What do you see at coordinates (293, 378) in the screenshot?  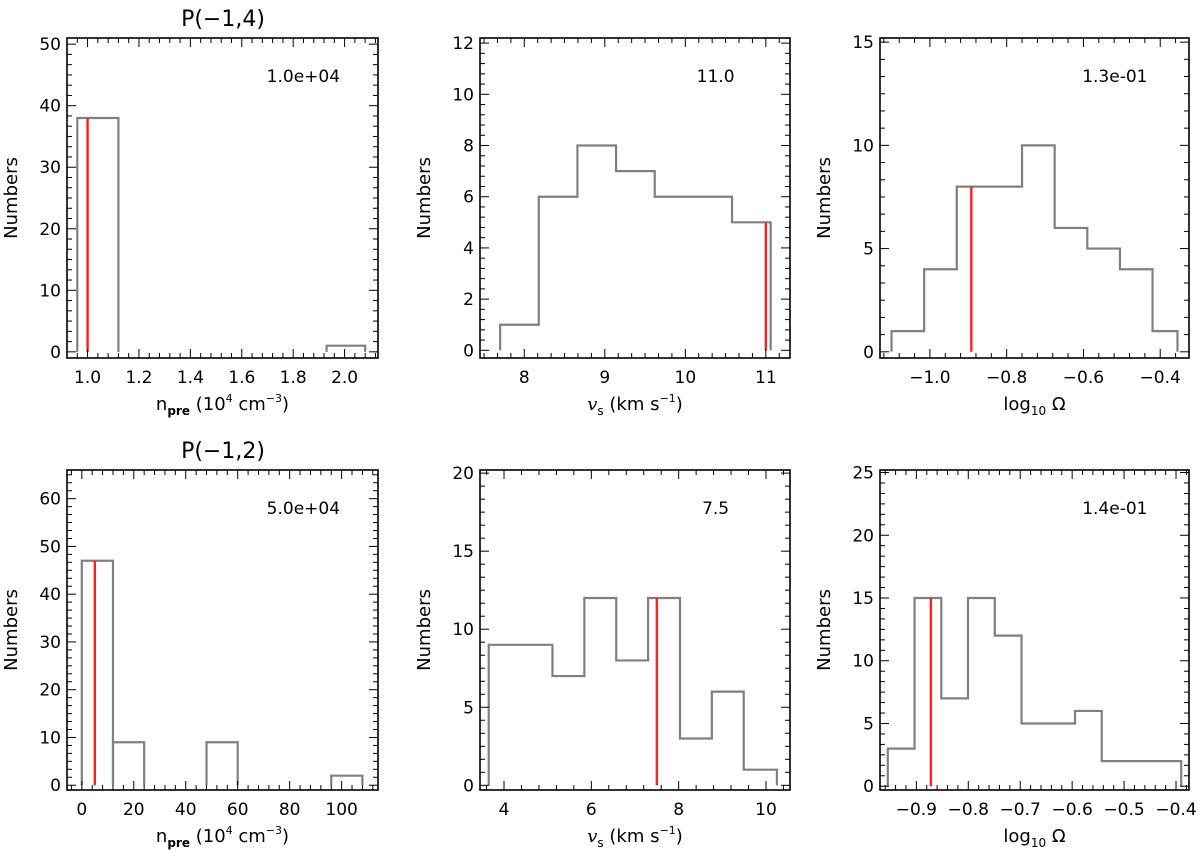 I see `x-tick-label: 1.8` at bounding box center [293, 378].